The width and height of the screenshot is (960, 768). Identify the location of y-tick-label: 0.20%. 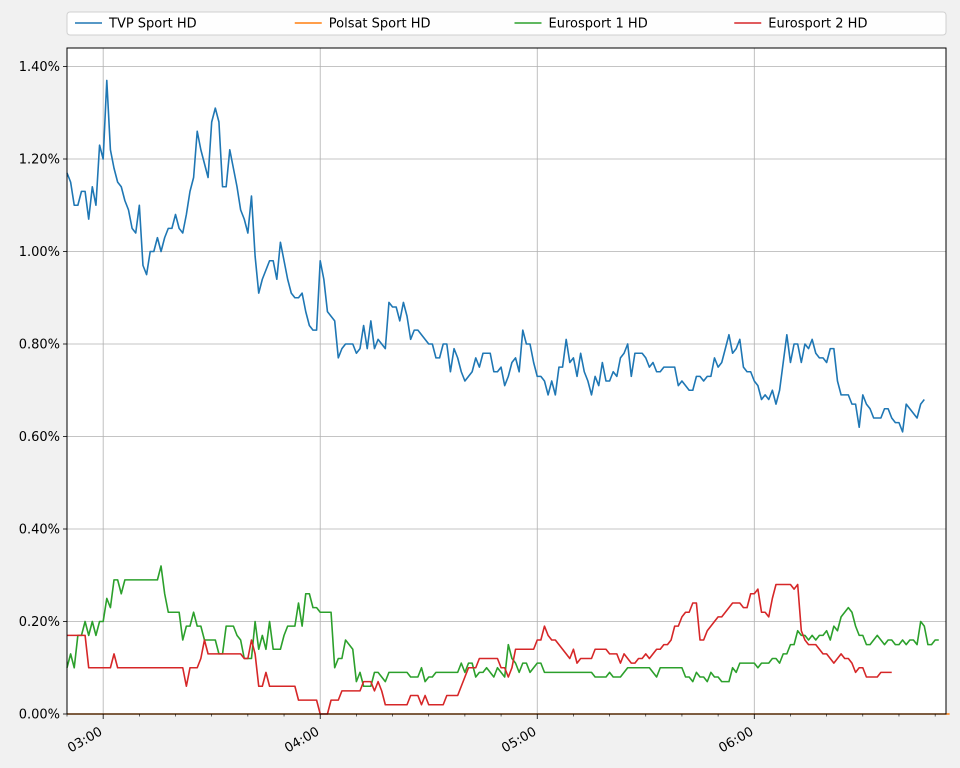
(39, 622).